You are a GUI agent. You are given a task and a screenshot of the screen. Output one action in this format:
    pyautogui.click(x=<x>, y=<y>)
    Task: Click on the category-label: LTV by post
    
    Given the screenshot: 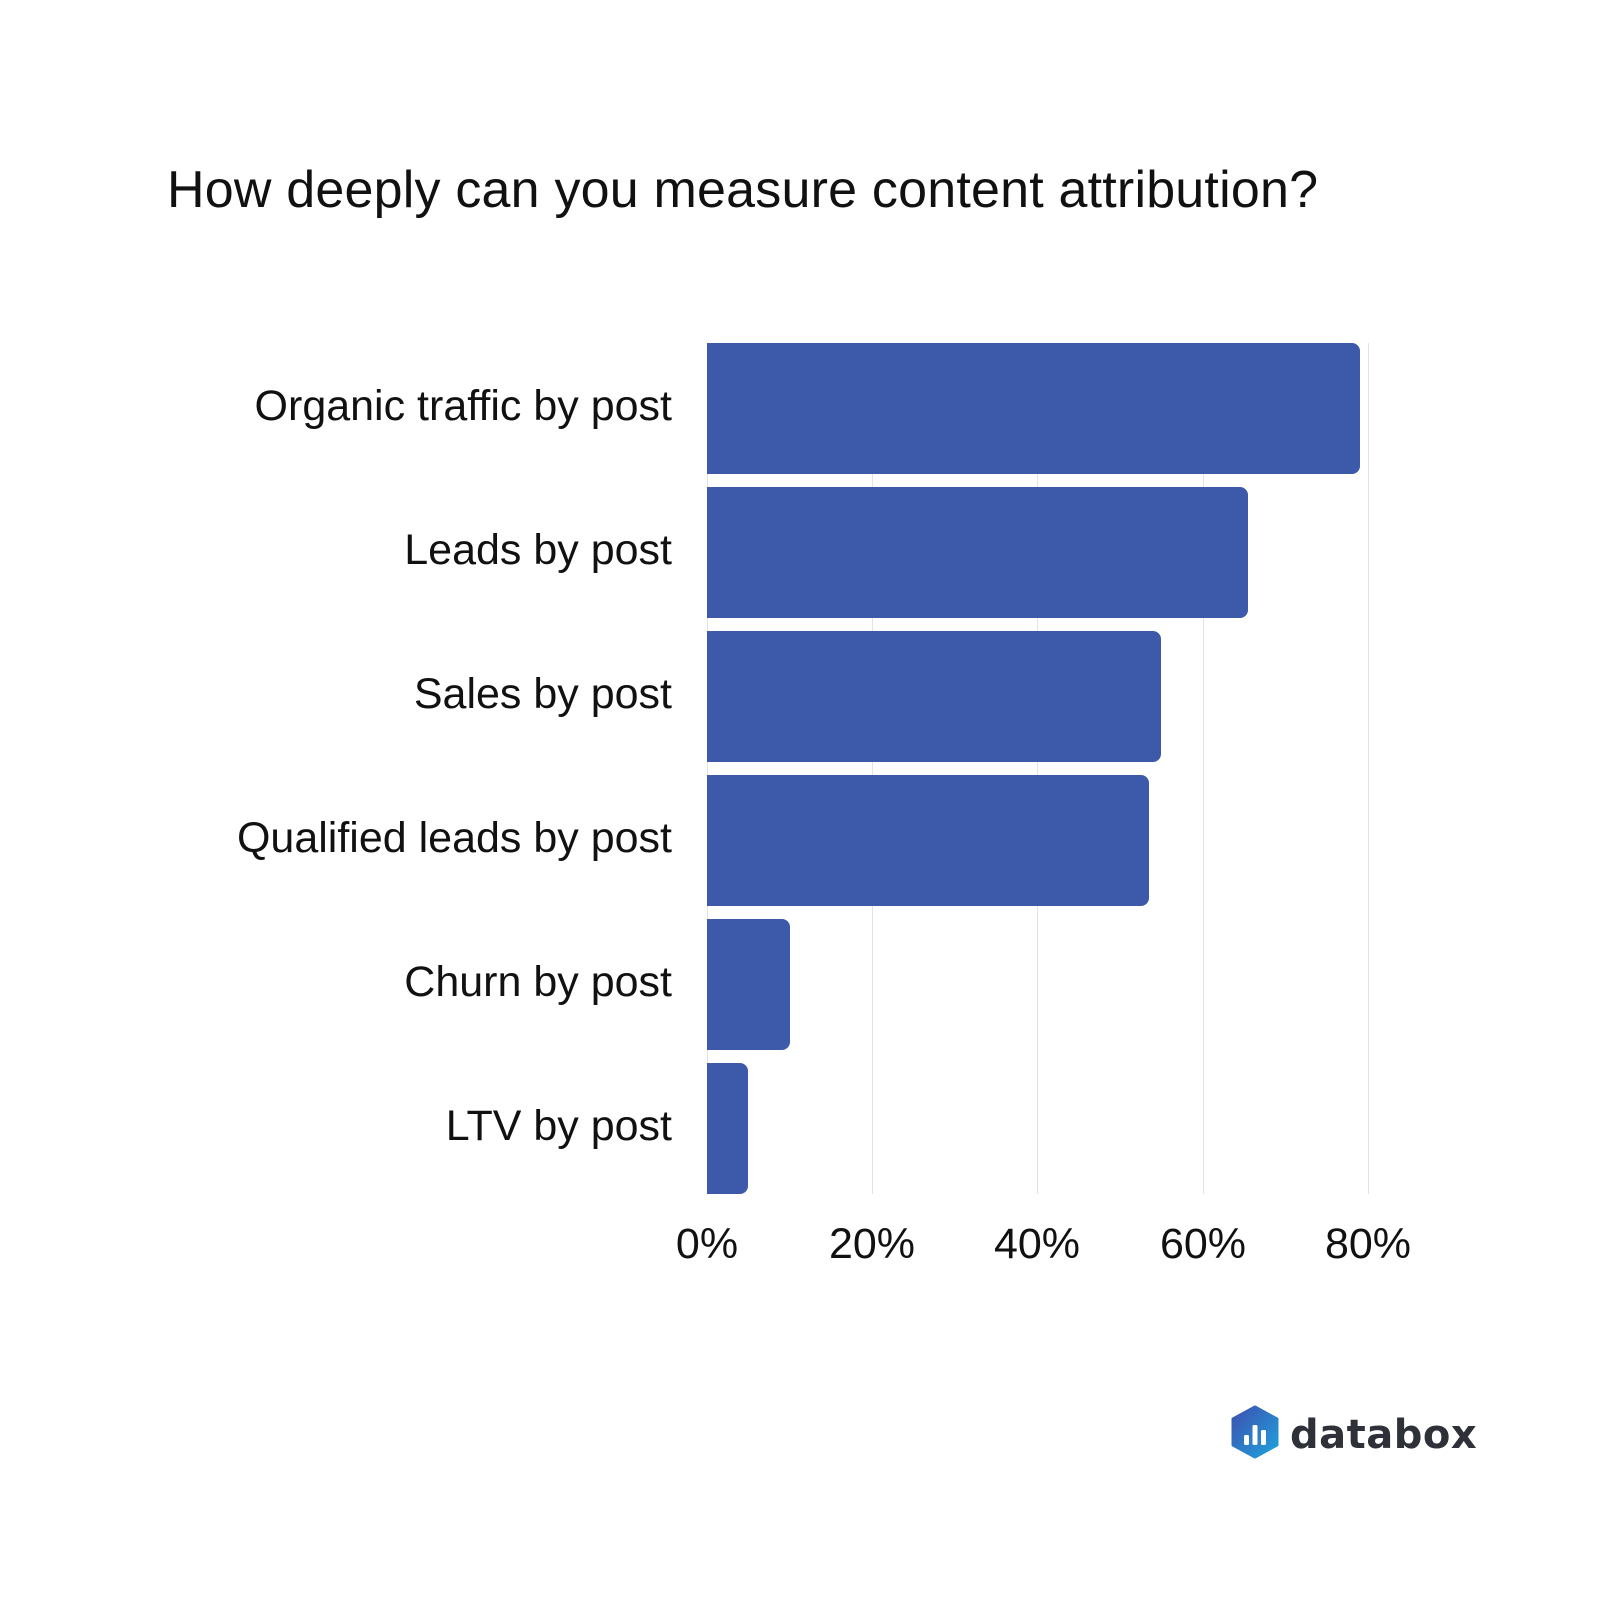 What is the action you would take?
    pyautogui.click(x=558, y=1126)
    